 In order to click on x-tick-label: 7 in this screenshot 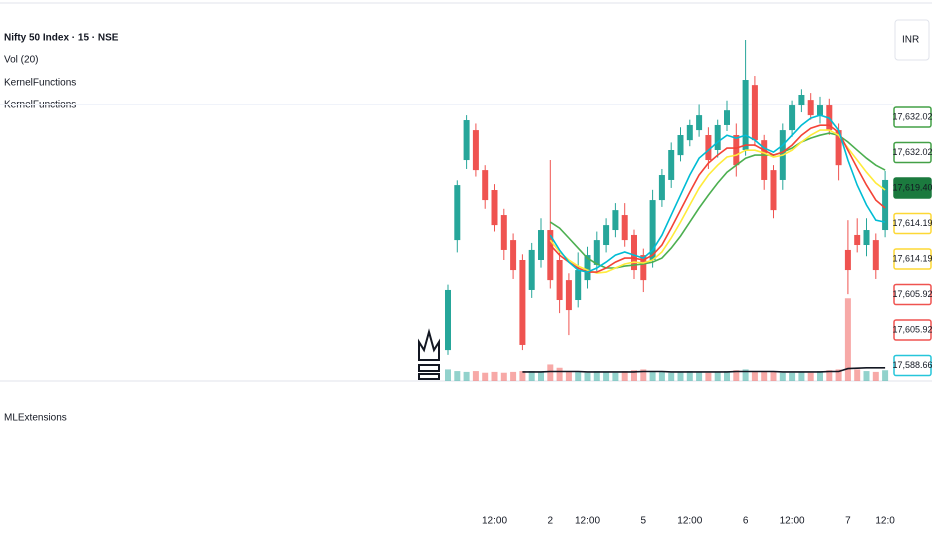, I will do `click(848, 521)`.